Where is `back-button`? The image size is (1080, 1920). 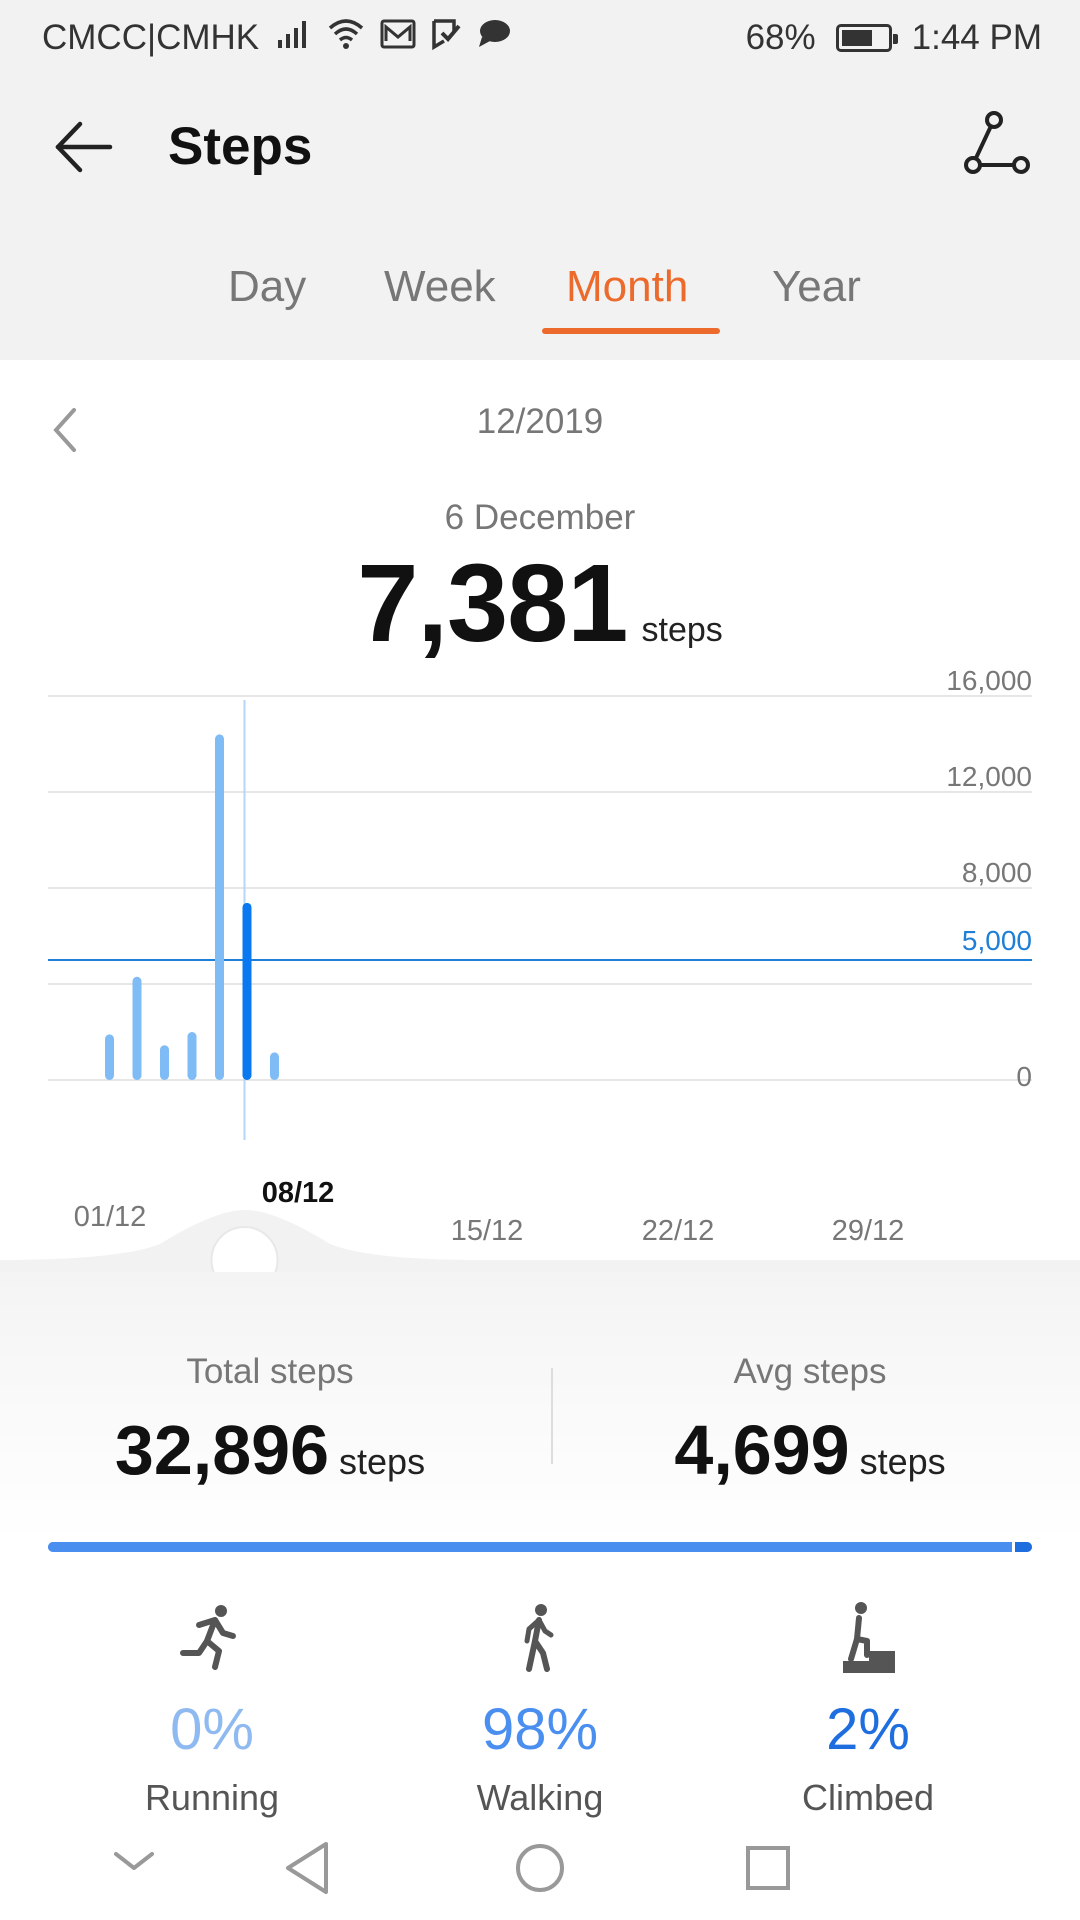
back-button is located at coordinates (83, 147).